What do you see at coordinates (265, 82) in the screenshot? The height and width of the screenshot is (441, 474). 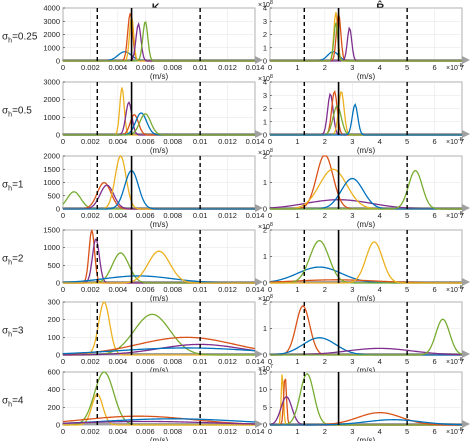 I see `y-tick-label: 4` at bounding box center [265, 82].